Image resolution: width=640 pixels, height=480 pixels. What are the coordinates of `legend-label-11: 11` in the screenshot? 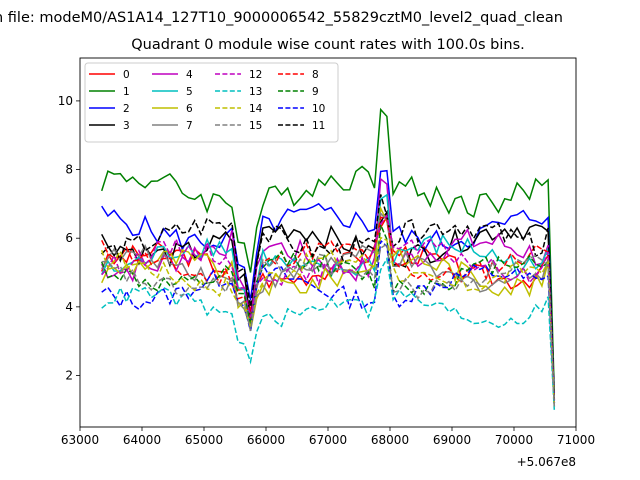 It's located at (318, 126).